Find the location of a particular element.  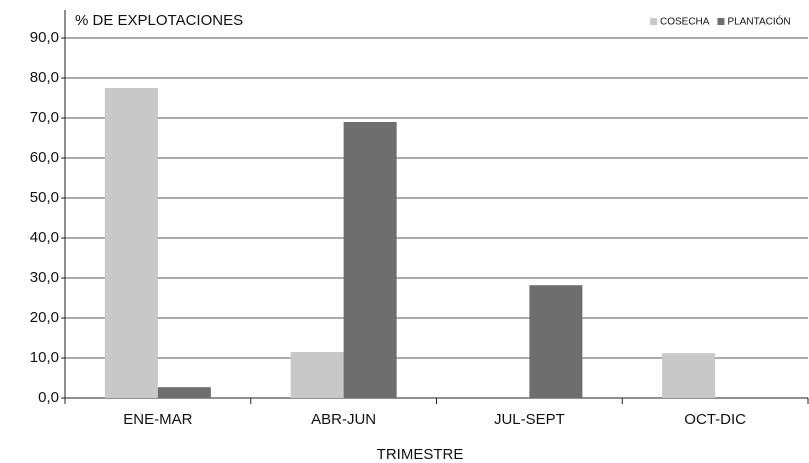

y-tick-label: 50,0 is located at coordinates (44, 197).